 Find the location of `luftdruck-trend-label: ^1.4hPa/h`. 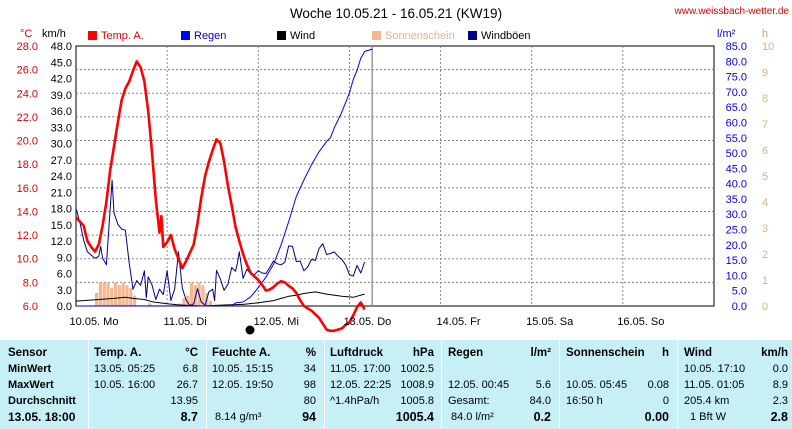

luftdruck-trend-label: ^1.4hPa/h is located at coordinates (355, 401).